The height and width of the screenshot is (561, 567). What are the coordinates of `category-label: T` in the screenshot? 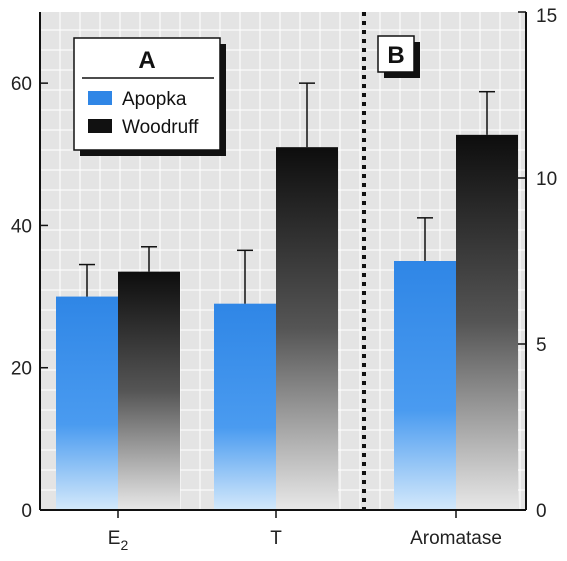 It's located at (276, 538).